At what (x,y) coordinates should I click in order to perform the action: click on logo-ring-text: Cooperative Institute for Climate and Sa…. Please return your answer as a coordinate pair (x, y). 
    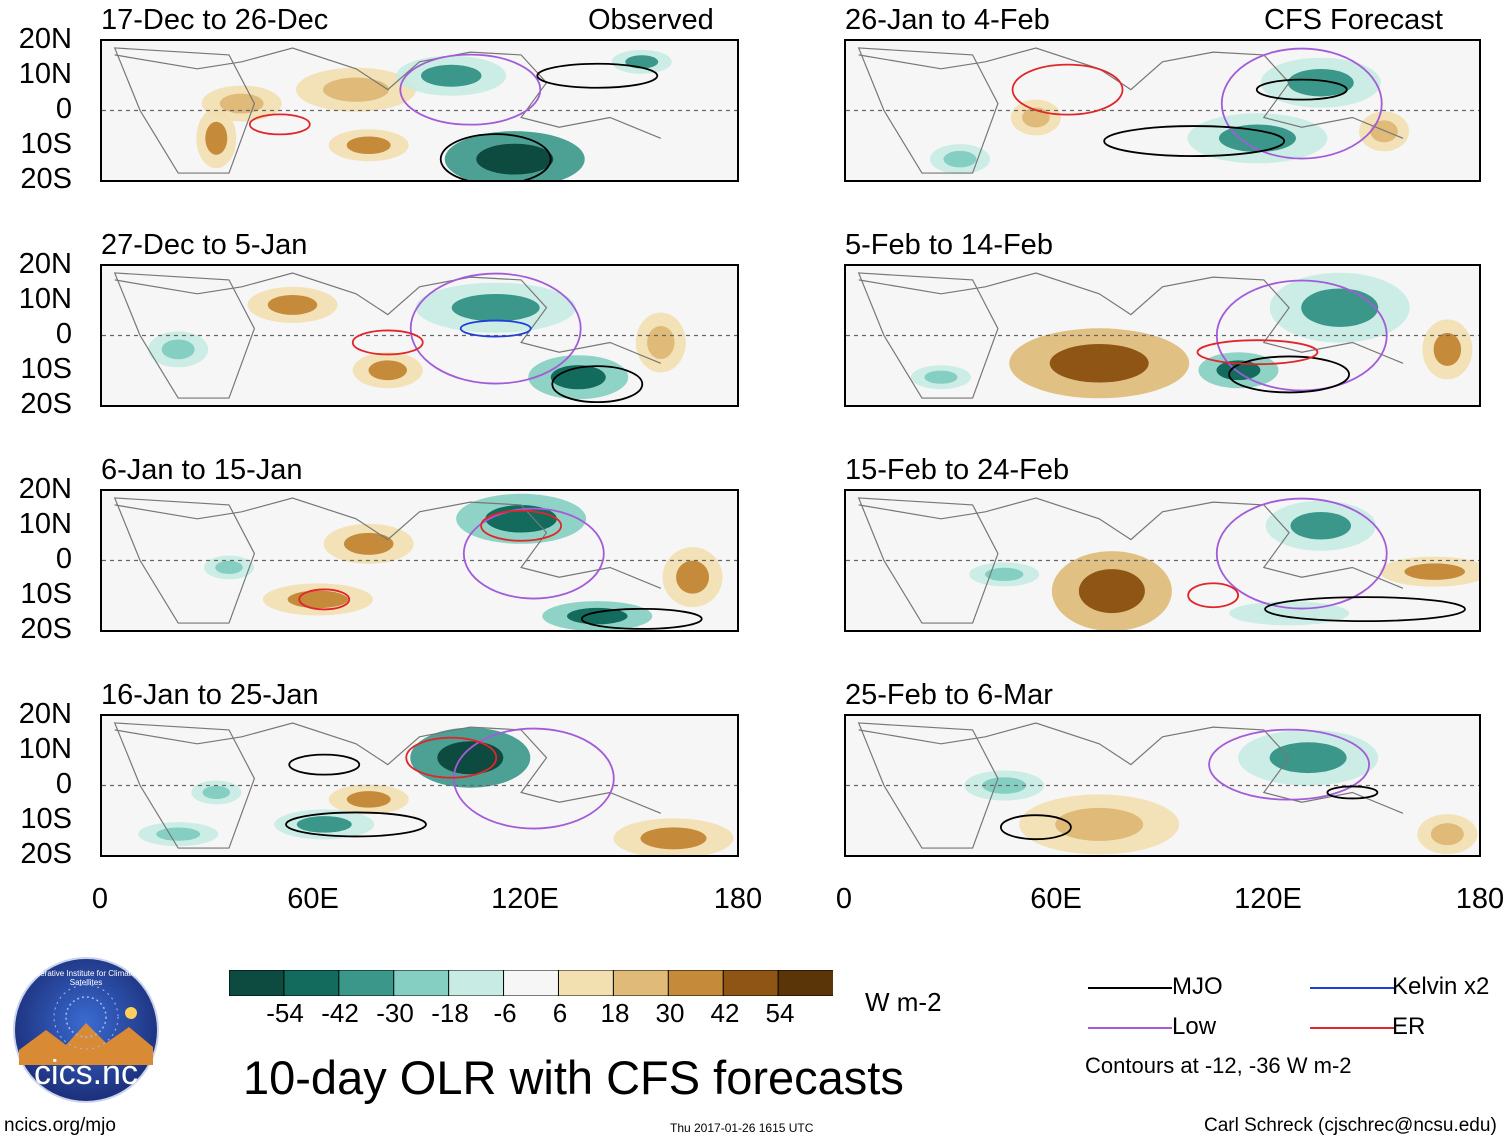
    Looking at the image, I should click on (86, 978).